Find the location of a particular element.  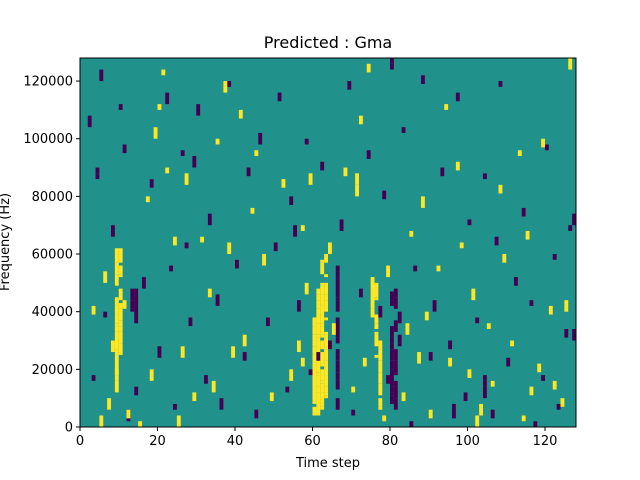

x-axis: 0 20 40 60 80 100 120 is located at coordinates (316, 438).